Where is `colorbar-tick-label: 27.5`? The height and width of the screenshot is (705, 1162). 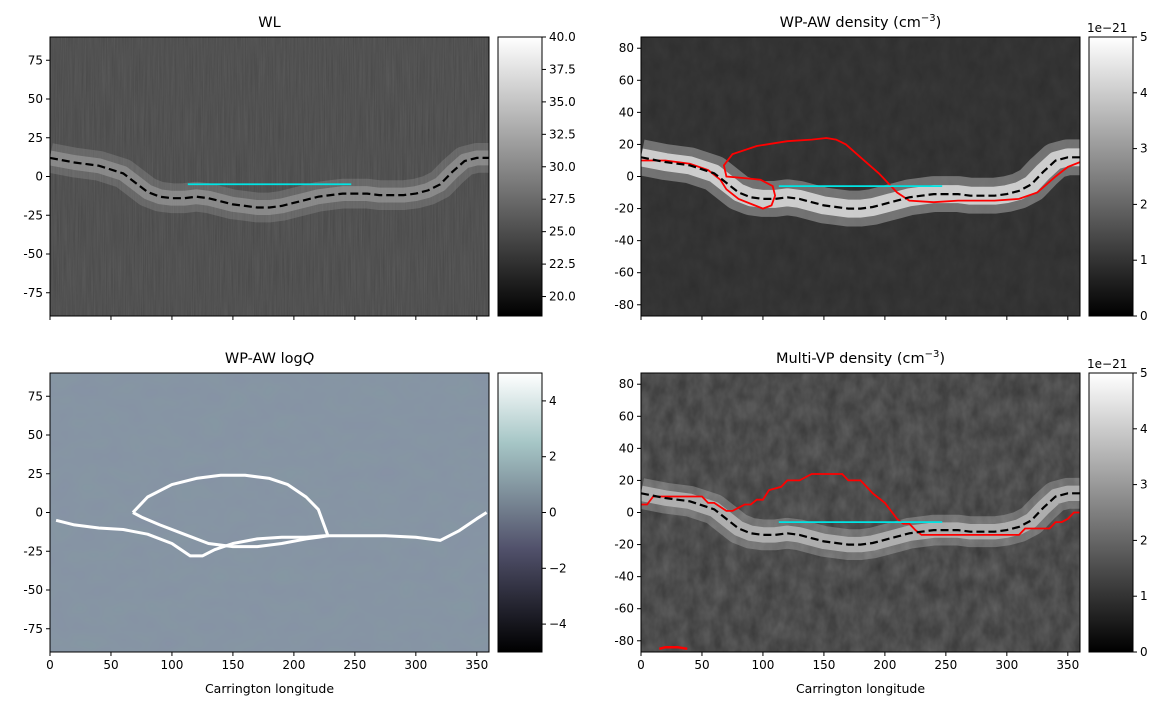
colorbar-tick-label: 27.5 is located at coordinates (562, 199).